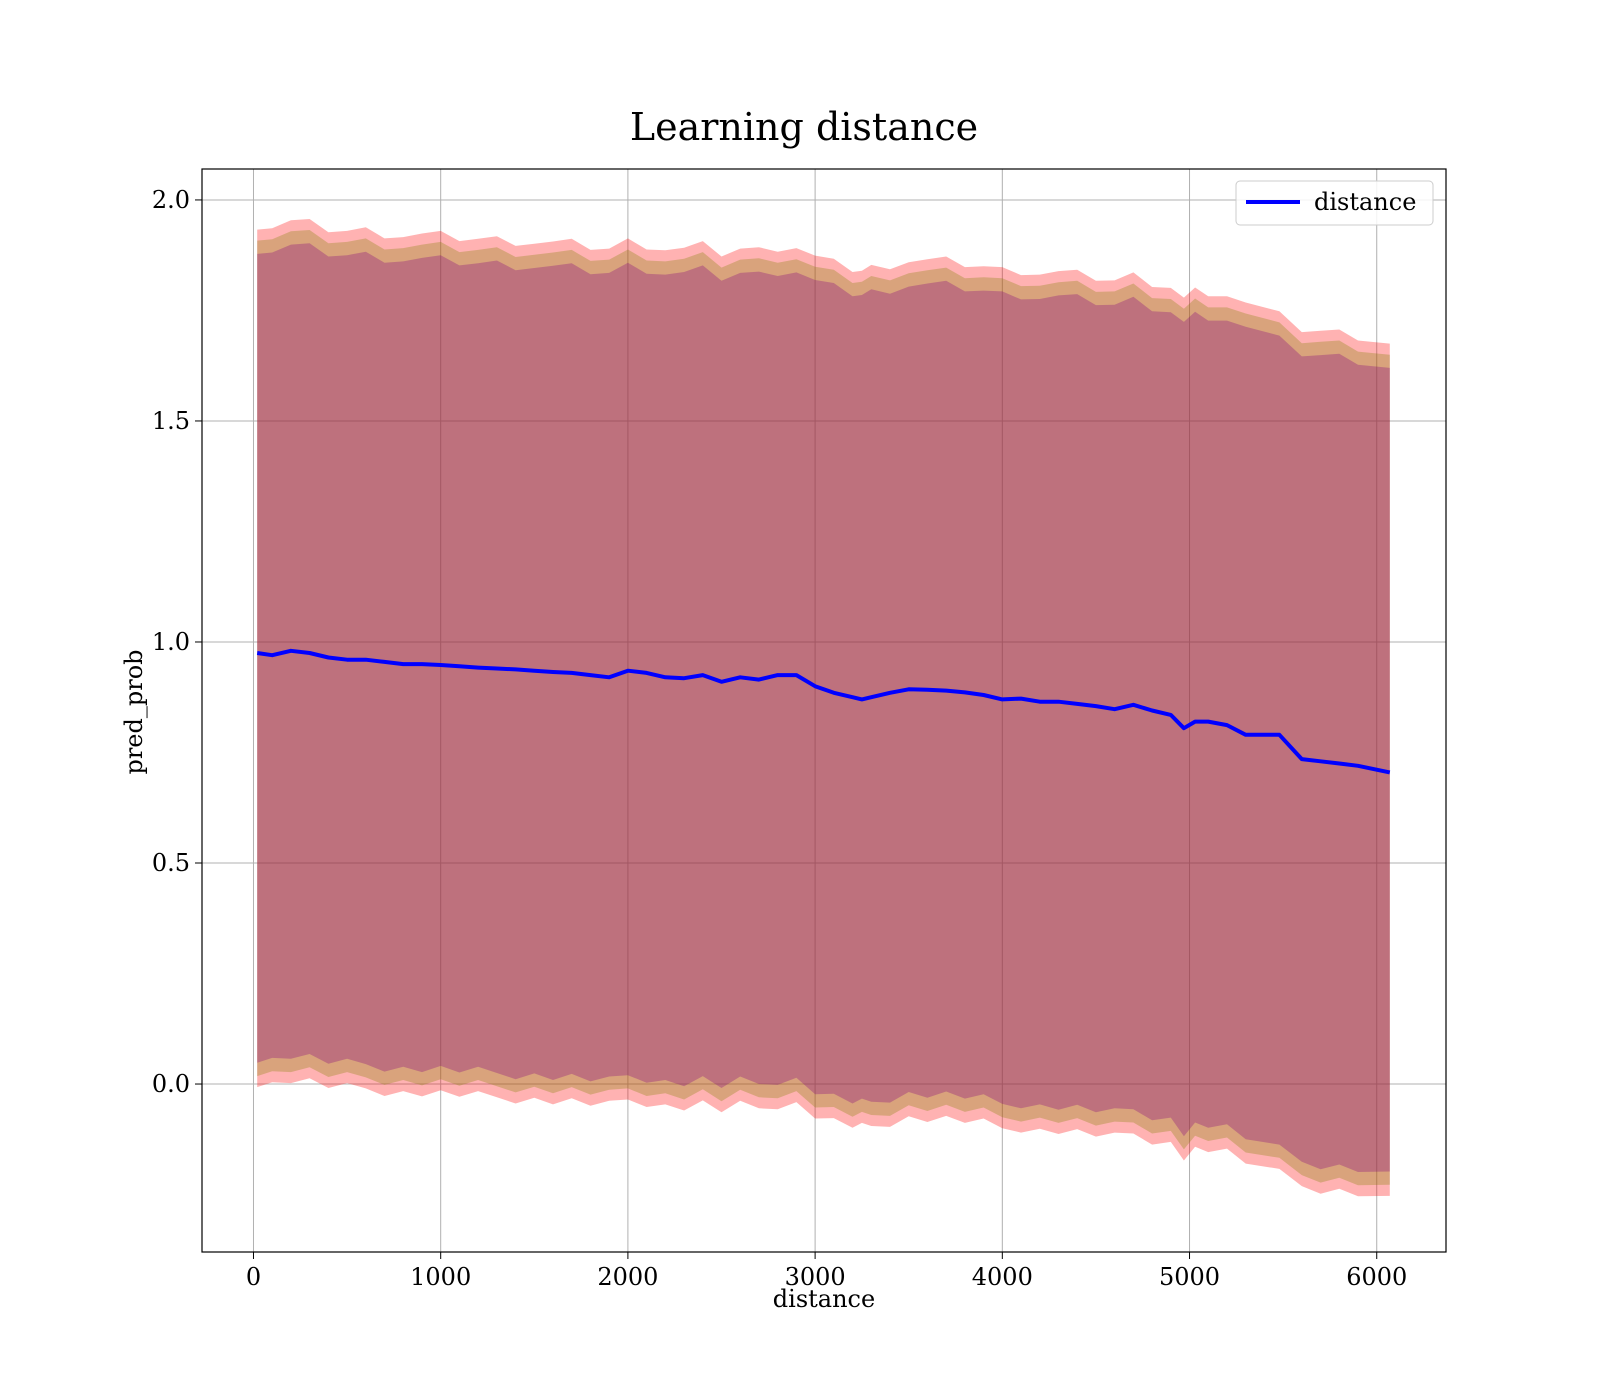 This screenshot has width=1600, height=1400. What do you see at coordinates (824, 1299) in the screenshot?
I see `x-axis-label: distance` at bounding box center [824, 1299].